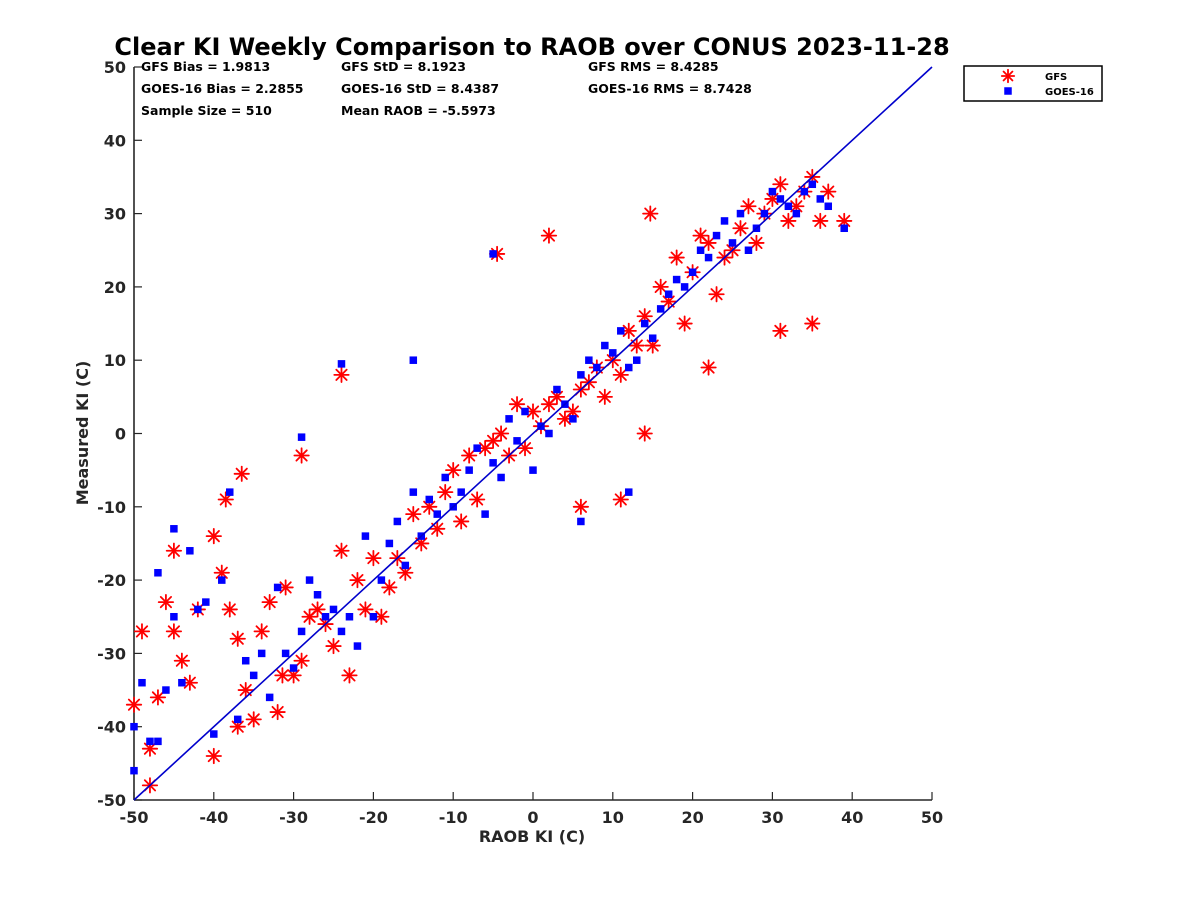  What do you see at coordinates (120, 434) in the screenshot?
I see `y-tick-label: 0` at bounding box center [120, 434].